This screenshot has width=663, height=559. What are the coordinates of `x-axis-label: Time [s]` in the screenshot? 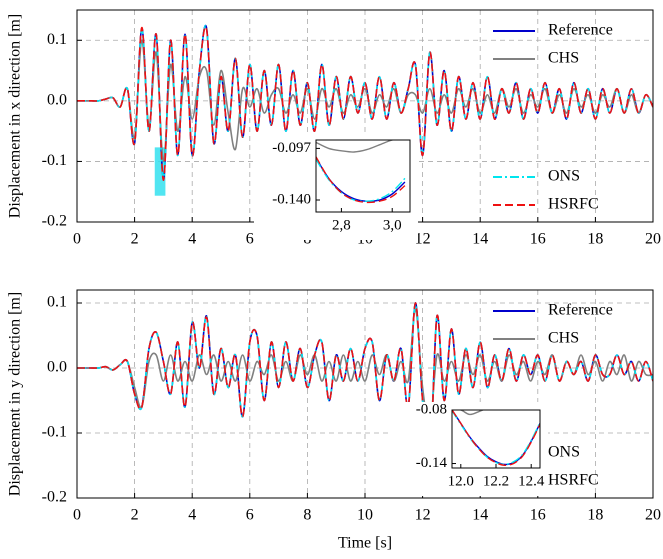 It's located at (365, 543).